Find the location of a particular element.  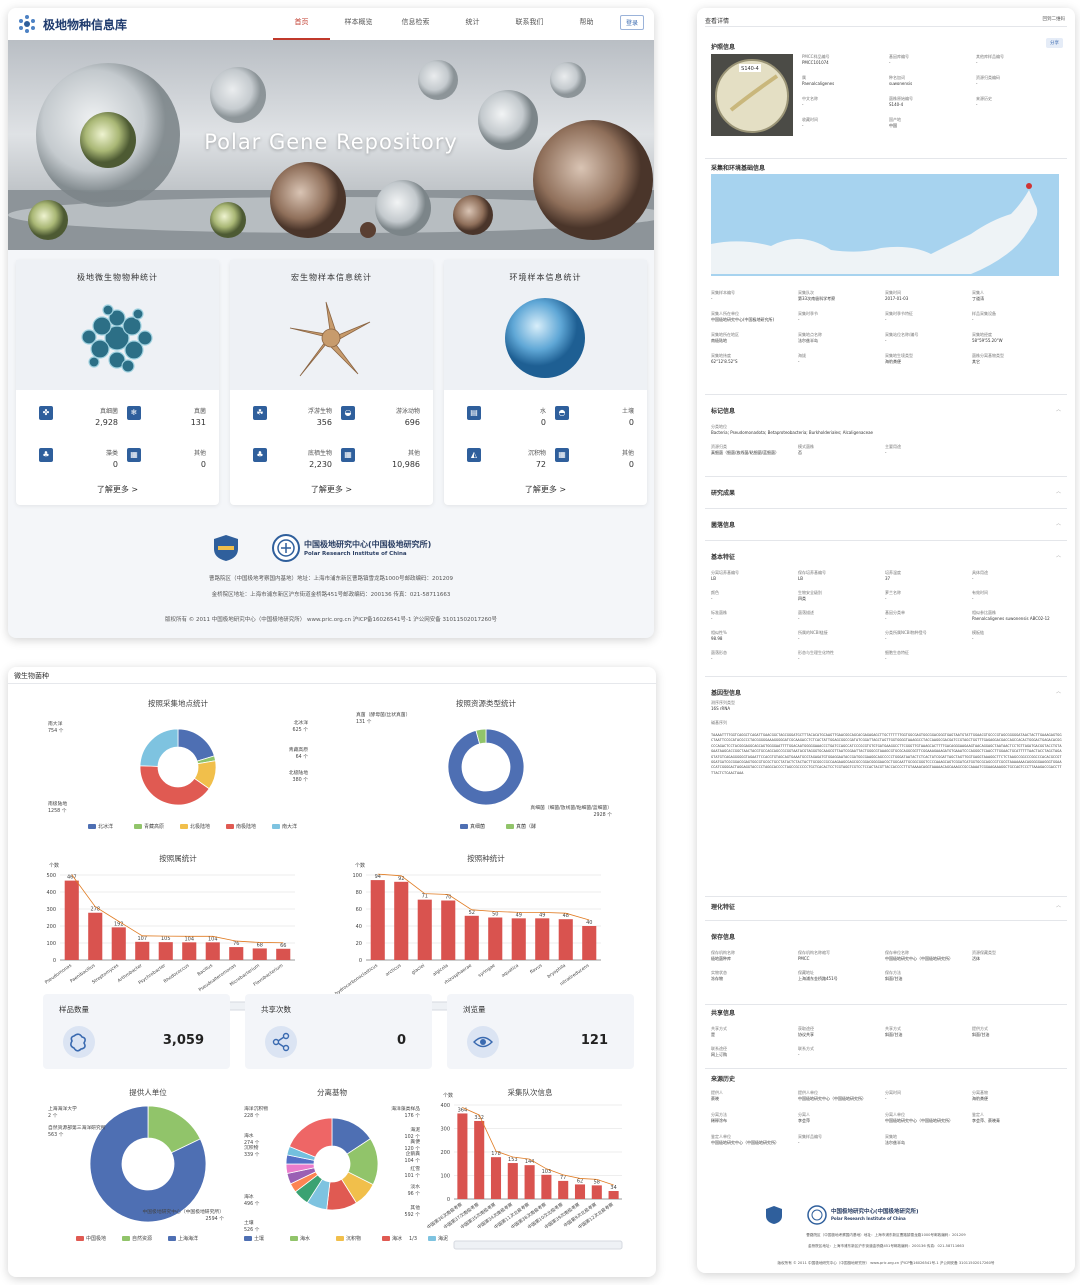

section-research: 研究成果 is located at coordinates (723, 493).